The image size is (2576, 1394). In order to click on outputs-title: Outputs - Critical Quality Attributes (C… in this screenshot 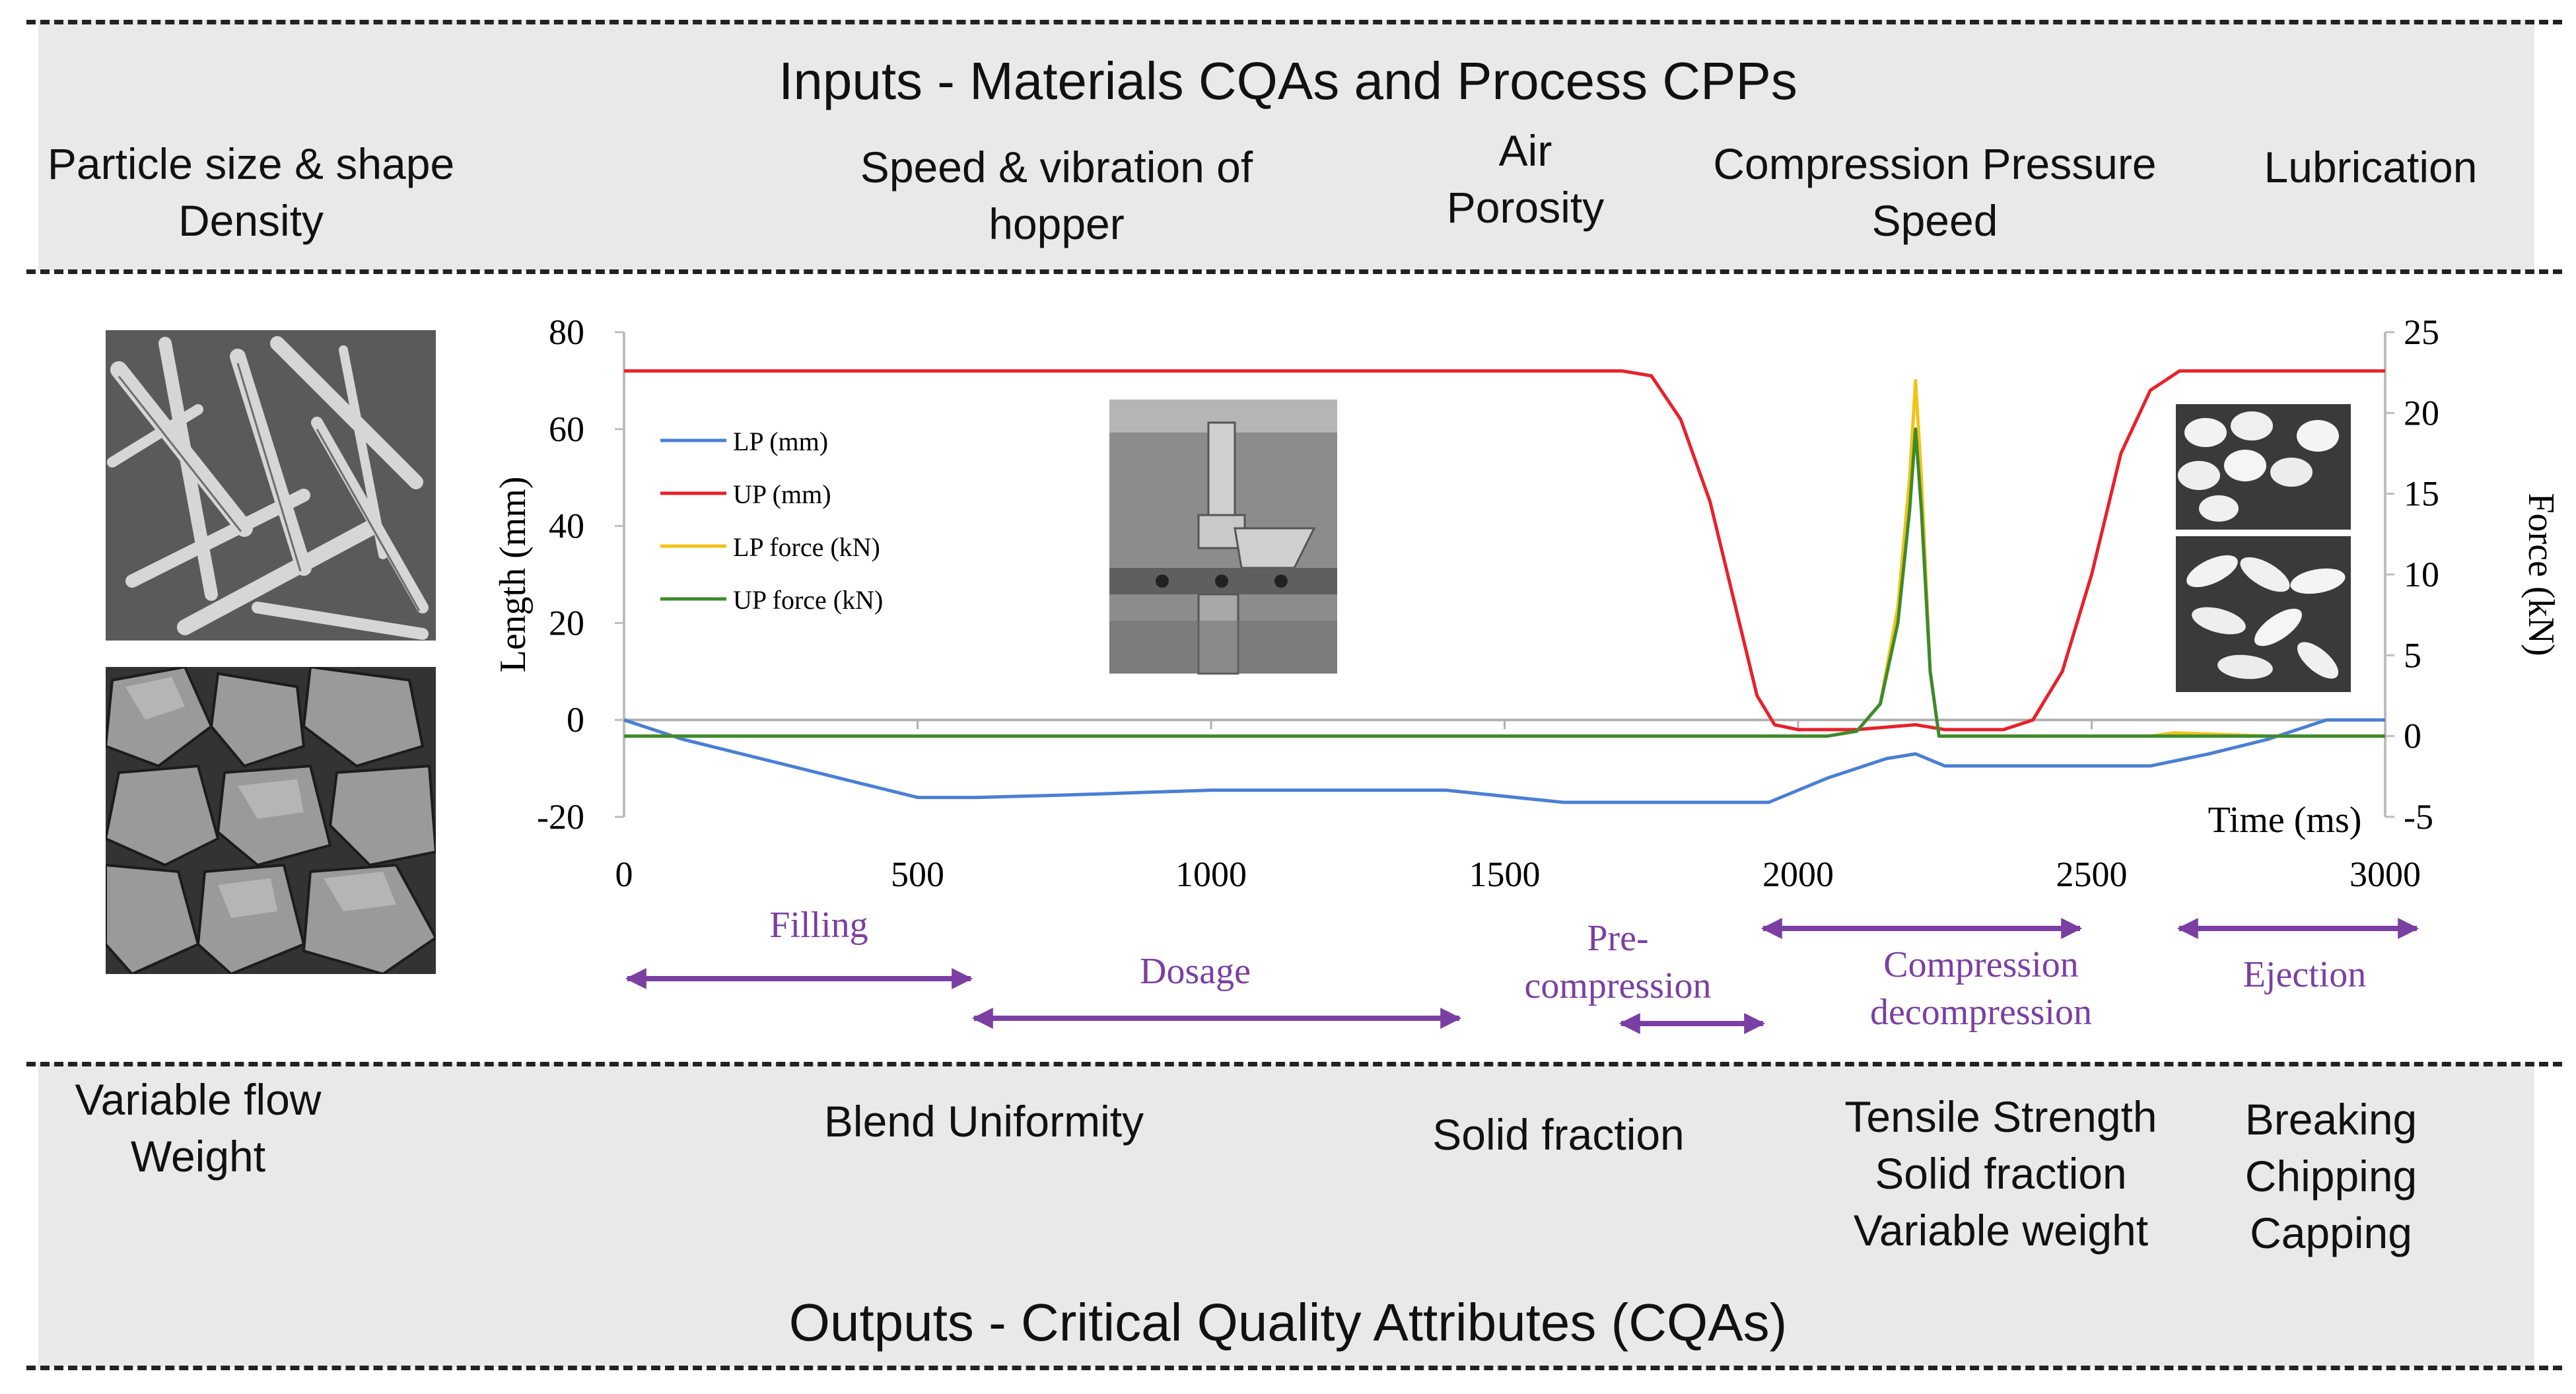, I will do `click(1288, 1323)`.